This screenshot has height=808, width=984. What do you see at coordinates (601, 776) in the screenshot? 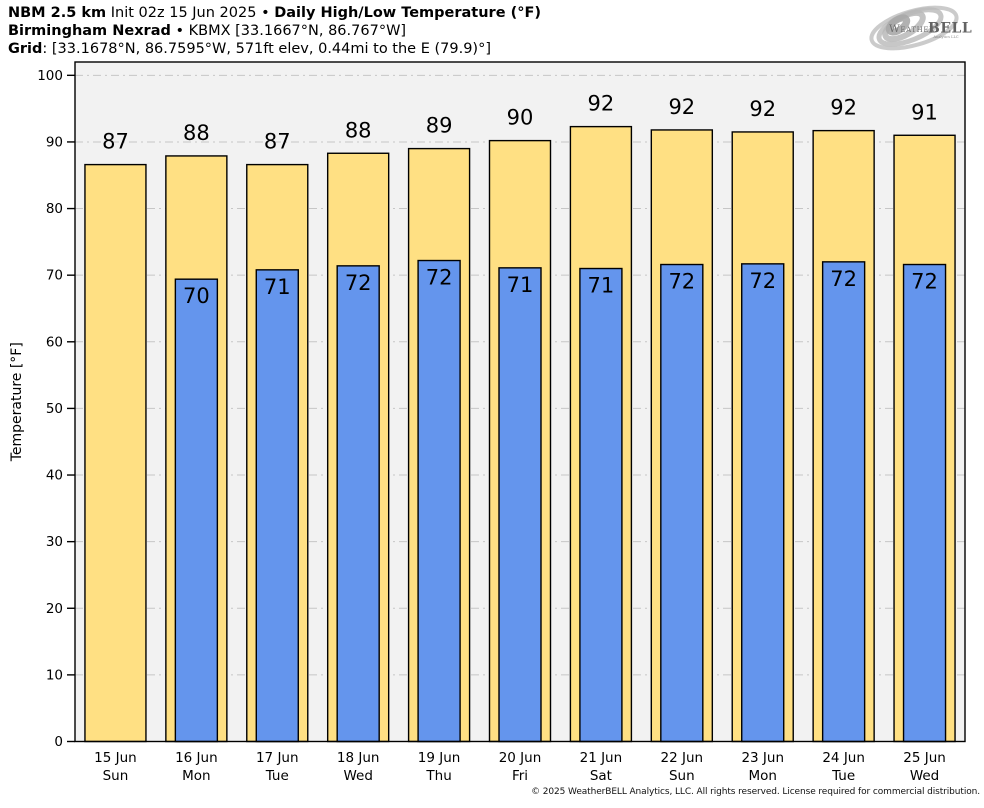
I see `x-tick-weekday: Sat` at bounding box center [601, 776].